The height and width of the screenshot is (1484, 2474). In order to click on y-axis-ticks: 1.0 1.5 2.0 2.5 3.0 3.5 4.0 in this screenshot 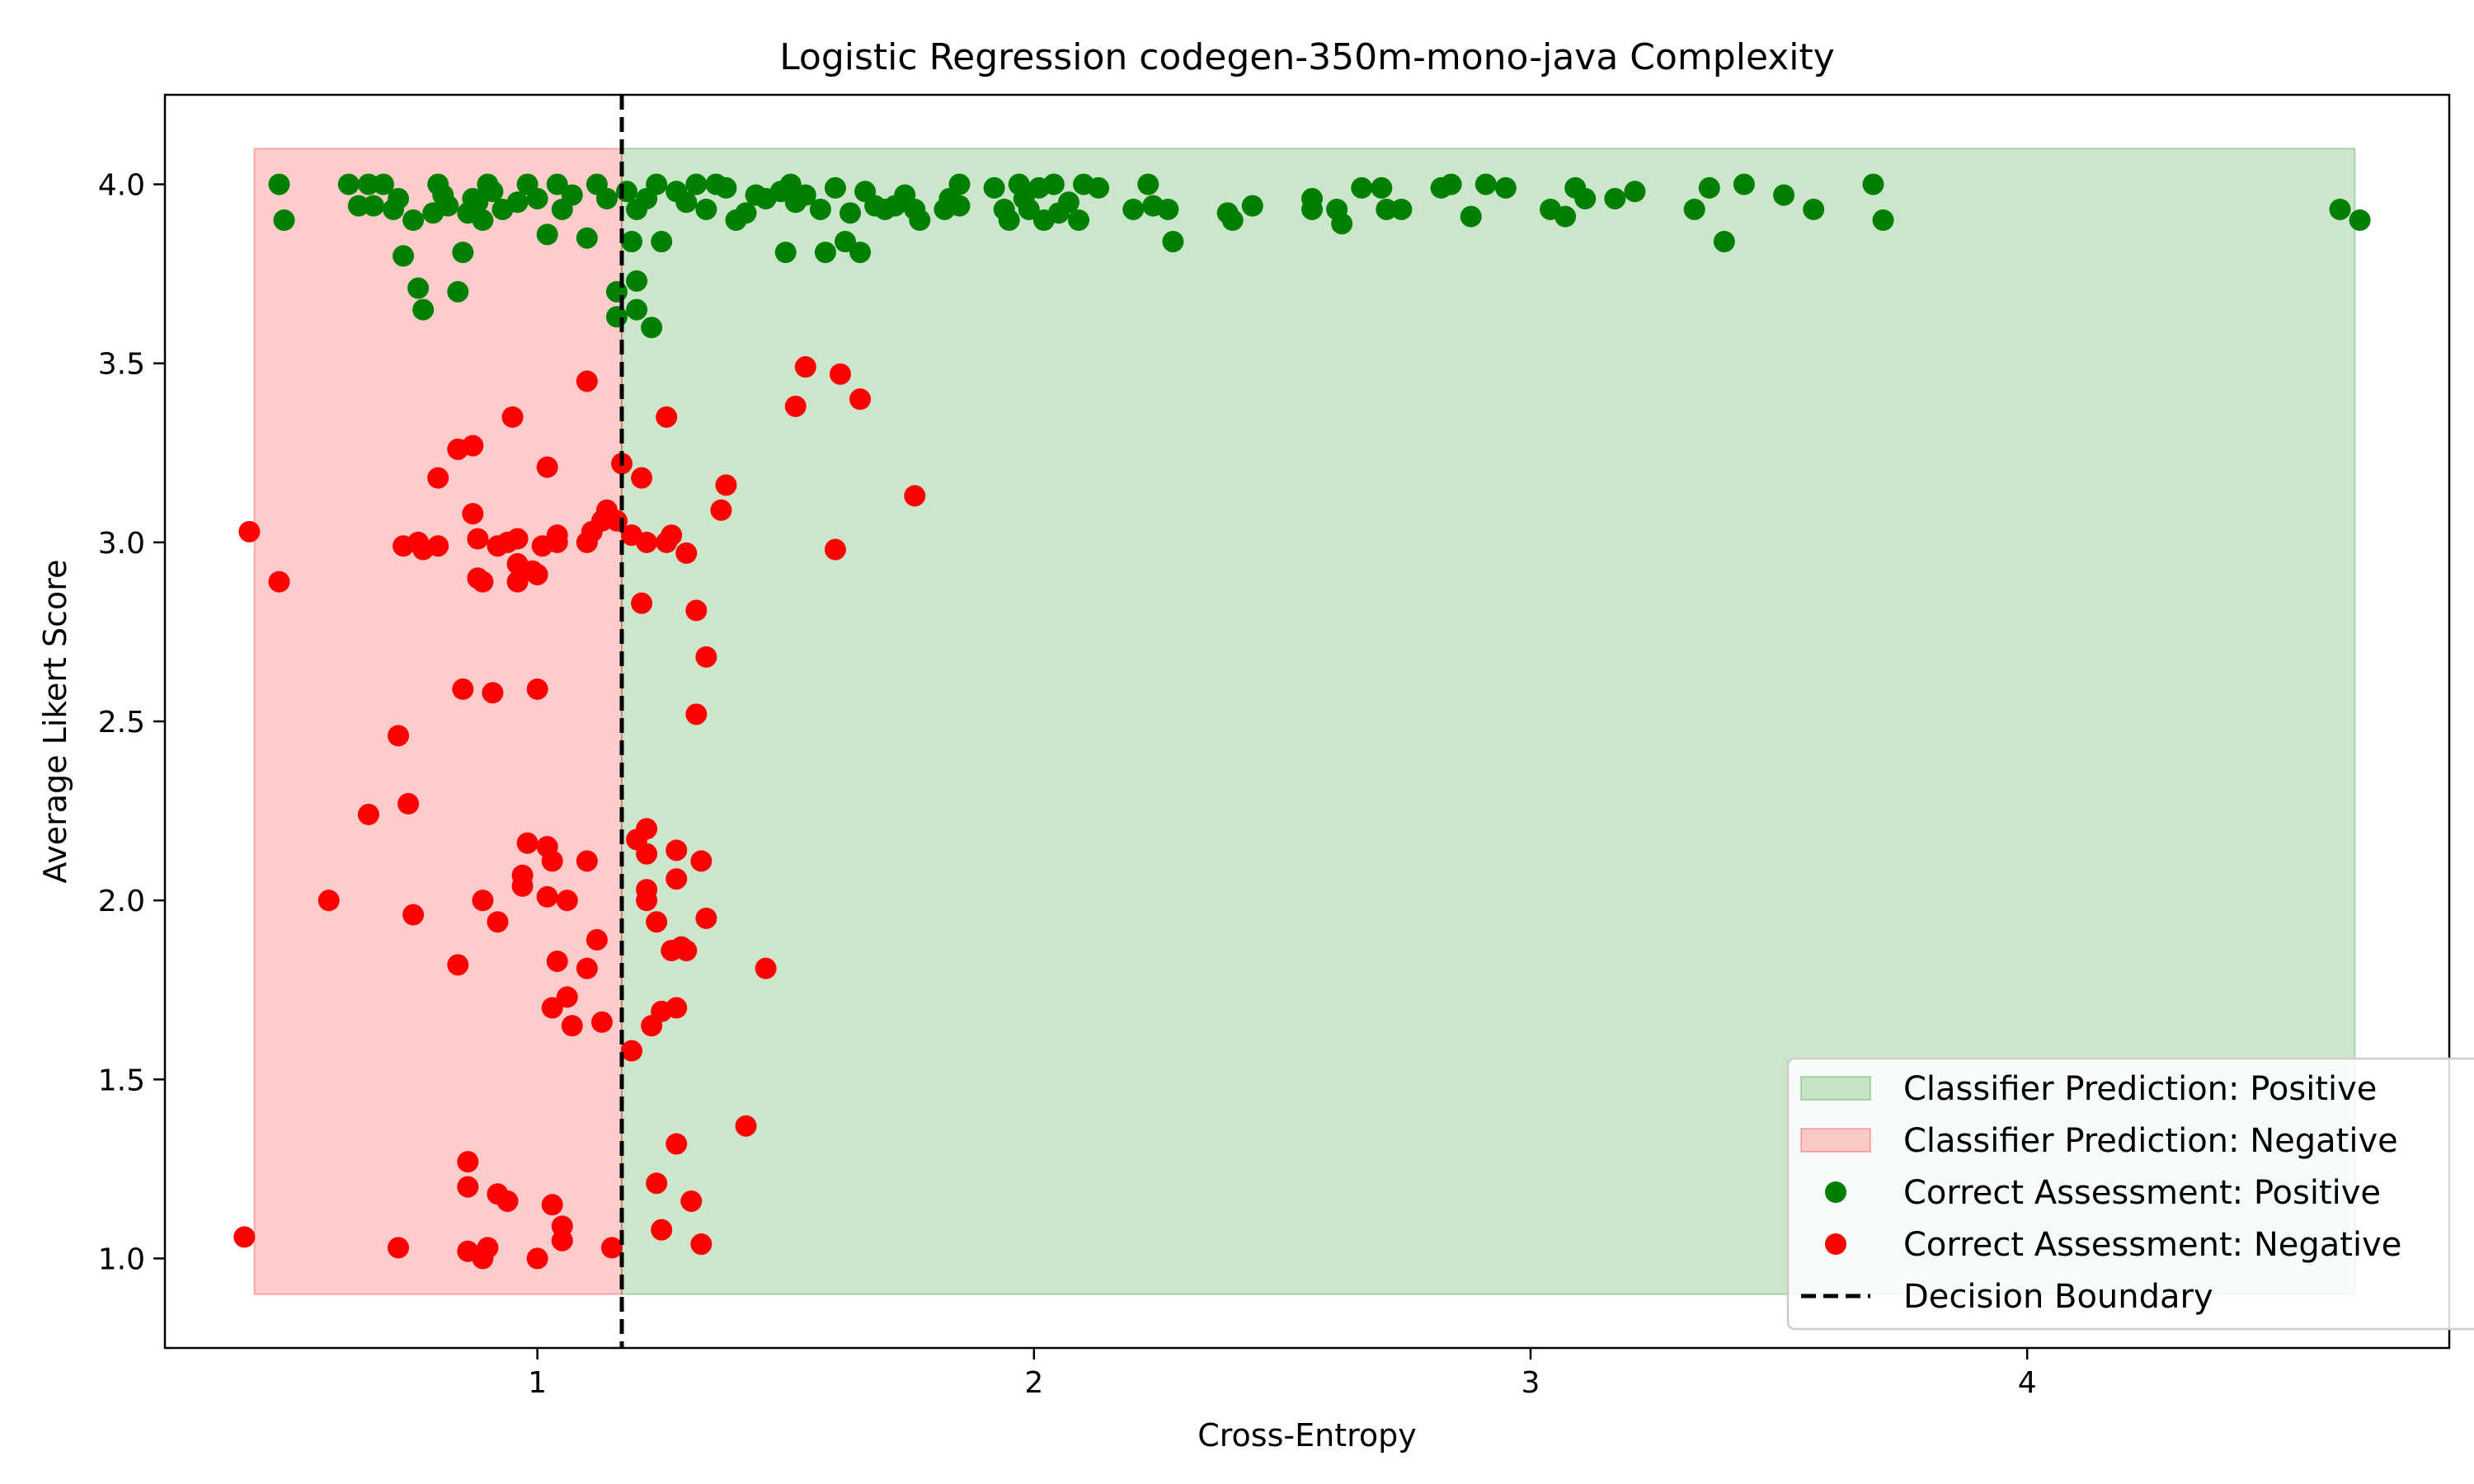, I will do `click(131, 722)`.